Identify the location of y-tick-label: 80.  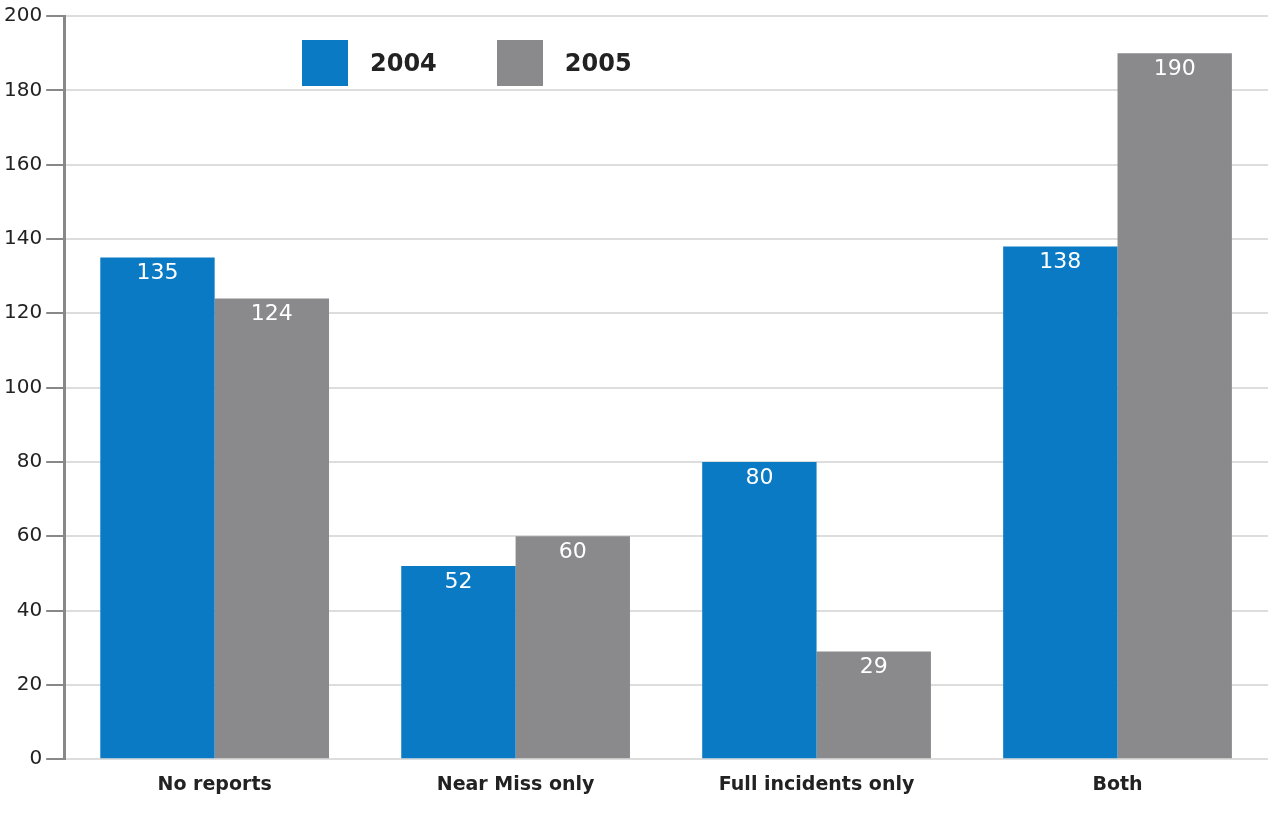
(29, 460).